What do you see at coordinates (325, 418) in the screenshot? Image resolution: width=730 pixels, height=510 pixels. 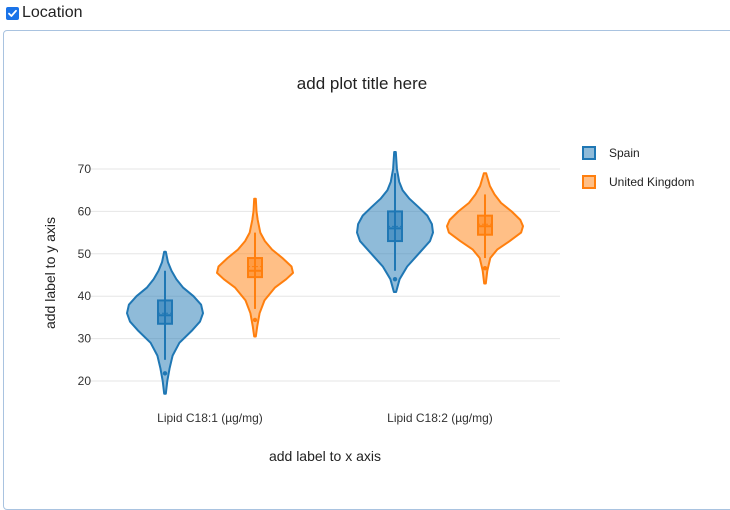 I see `x-axis-ticks: Lipid C18:1 (µg/mg) Lipid C18:2 (µg/mg)` at bounding box center [325, 418].